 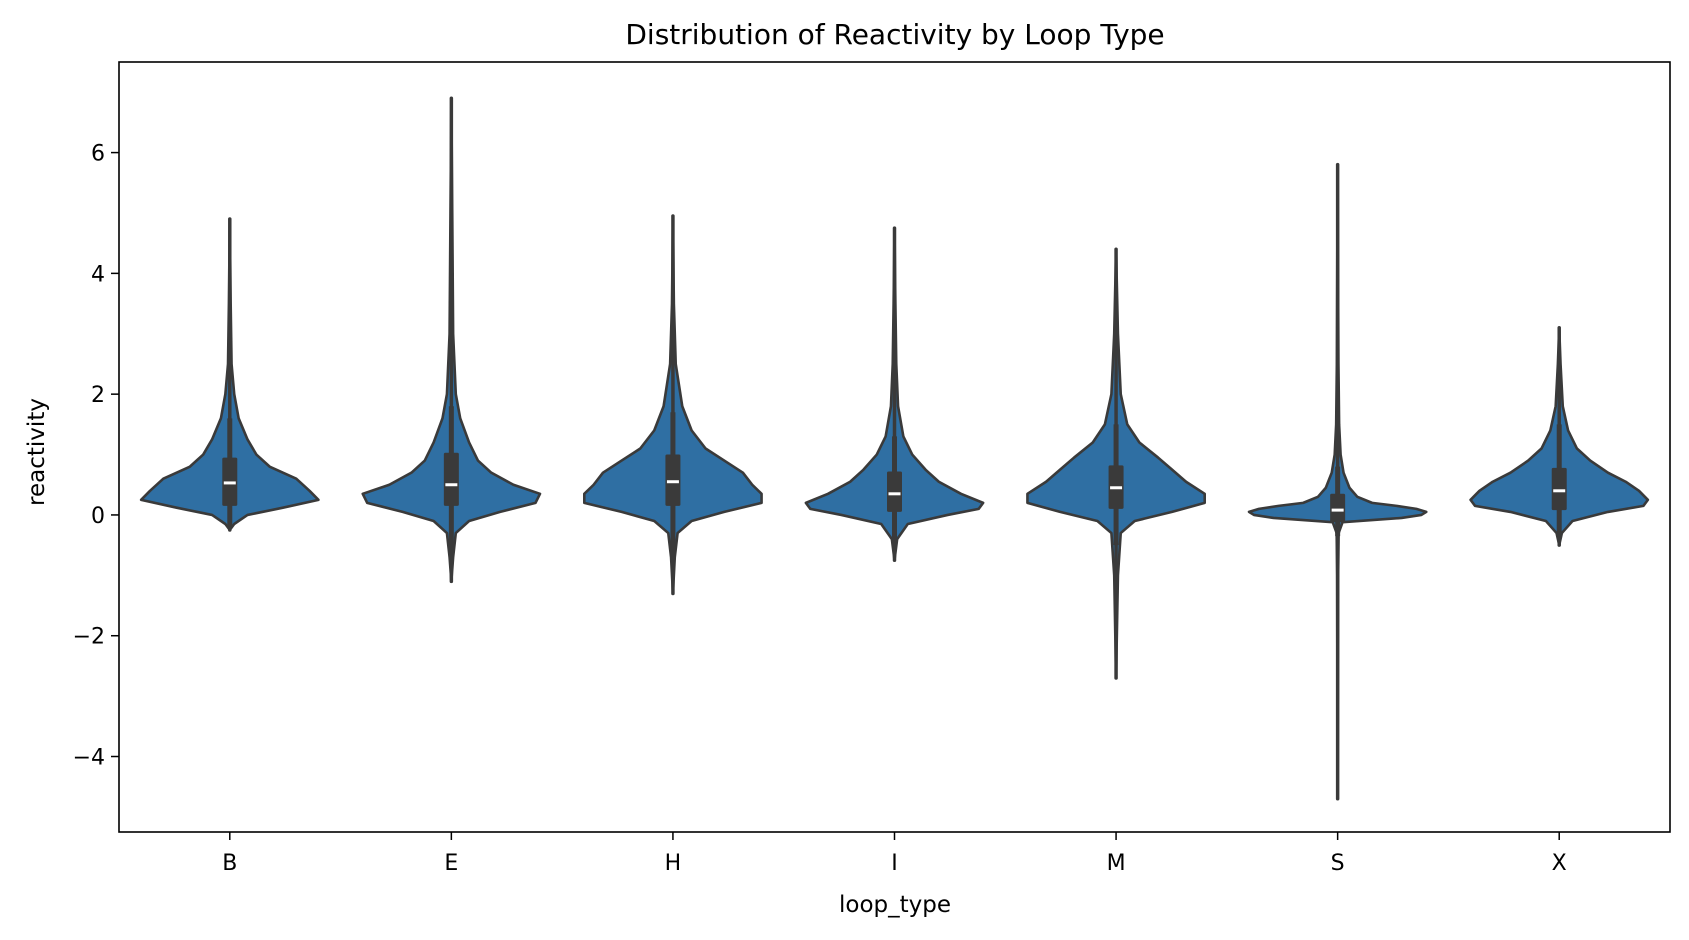 What do you see at coordinates (673, 863) in the screenshot?
I see `x-tick-label: H` at bounding box center [673, 863].